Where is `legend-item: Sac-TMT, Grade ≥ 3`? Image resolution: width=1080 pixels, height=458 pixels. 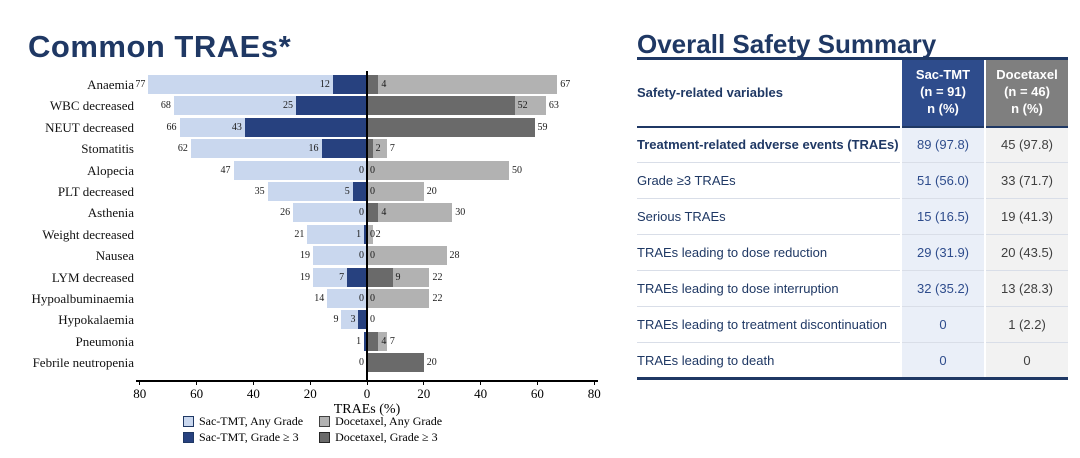
legend-item: Sac-TMT, Grade ≥ 3 is located at coordinates (242, 437).